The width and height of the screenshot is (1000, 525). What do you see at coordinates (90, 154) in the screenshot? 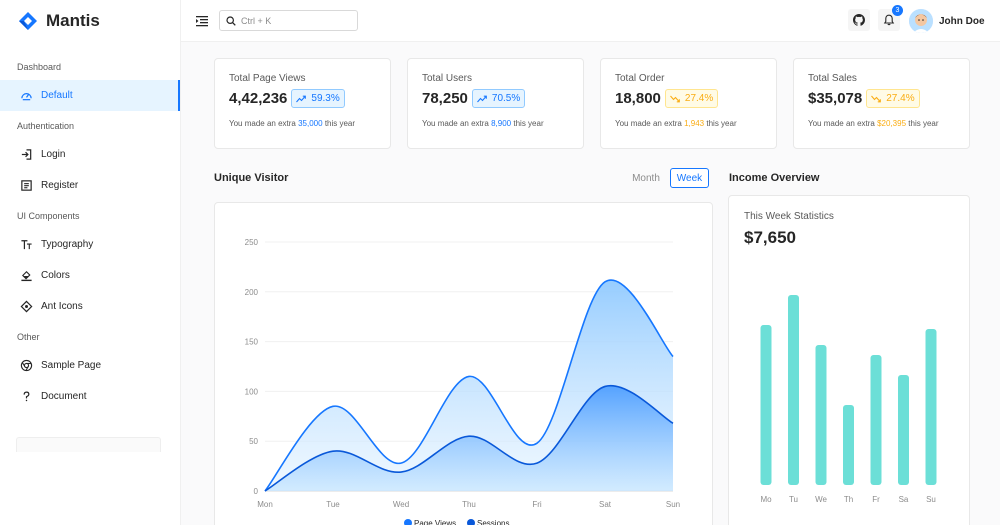
I see `sidebar-item-login: Login` at bounding box center [90, 154].